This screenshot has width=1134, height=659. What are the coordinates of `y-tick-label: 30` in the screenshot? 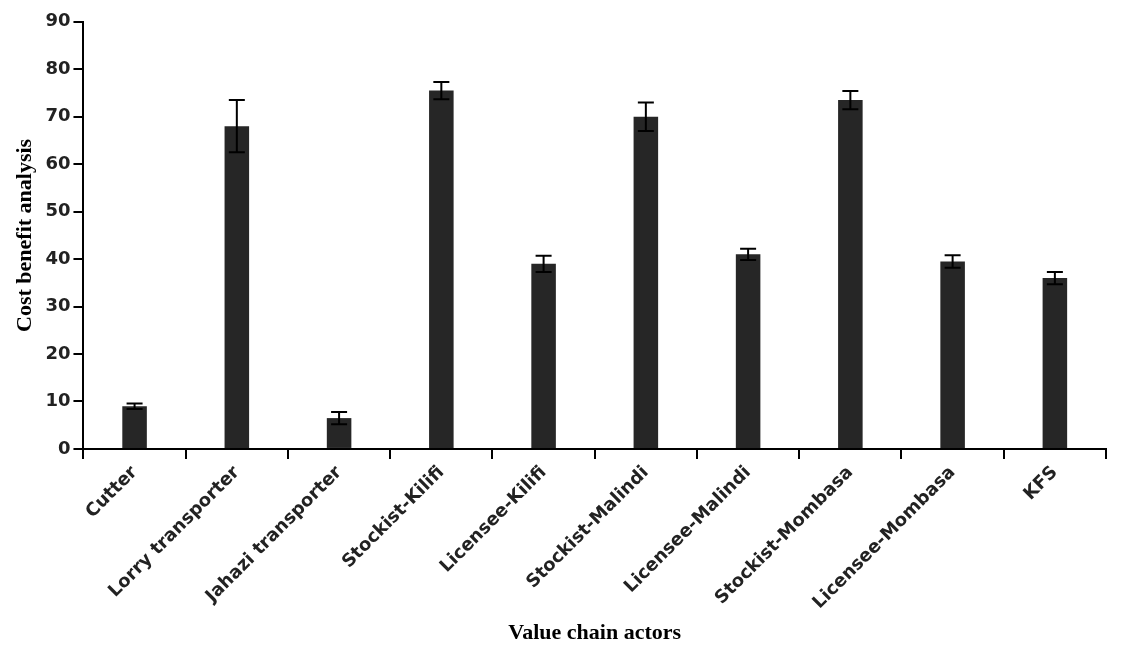 It's located at (58, 305).